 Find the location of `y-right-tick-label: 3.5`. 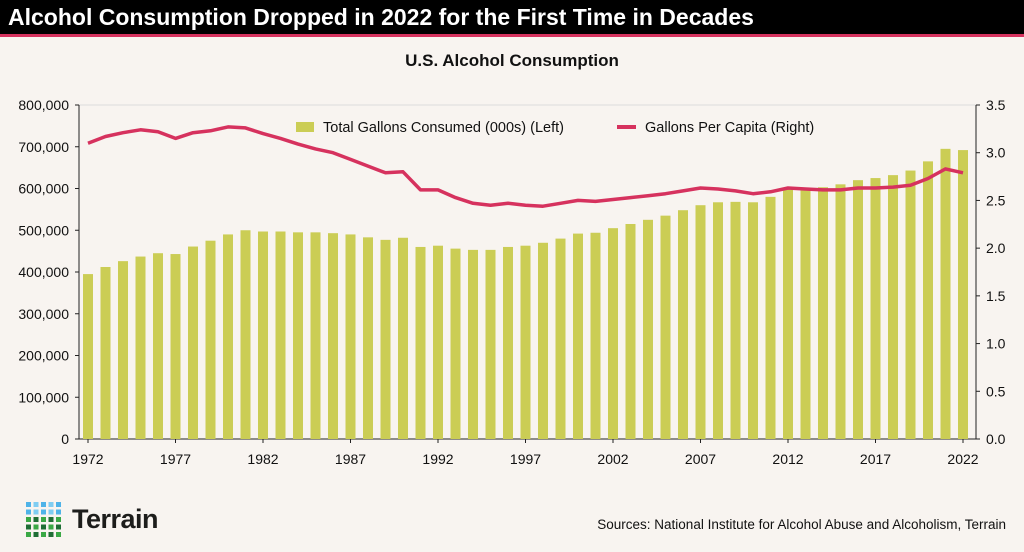

y-right-tick-label: 3.5 is located at coordinates (996, 105).